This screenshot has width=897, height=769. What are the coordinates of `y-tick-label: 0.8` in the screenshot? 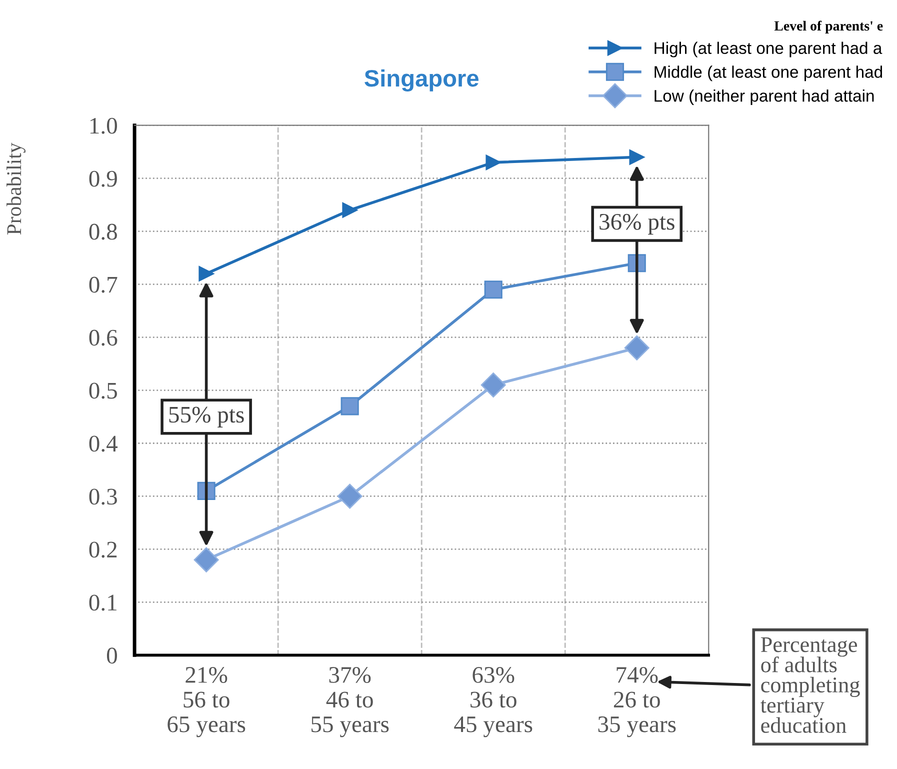 It's located at (103, 232).